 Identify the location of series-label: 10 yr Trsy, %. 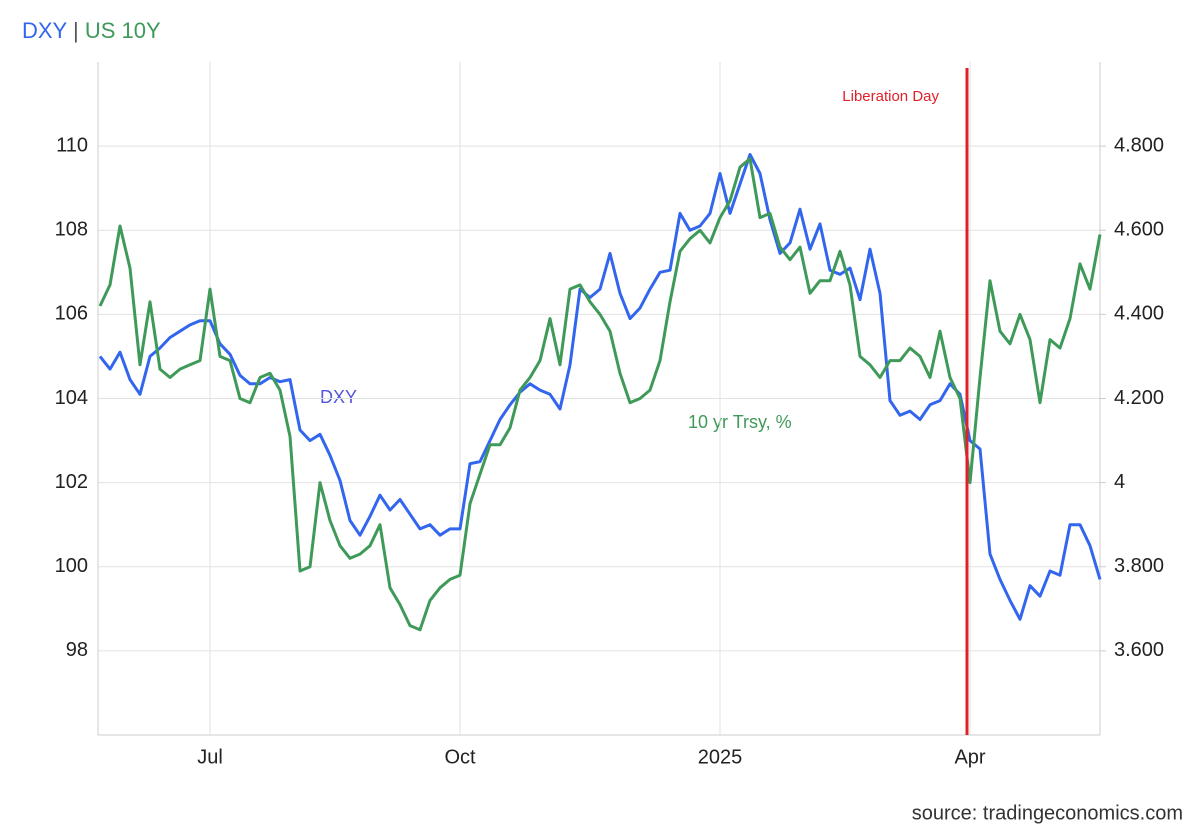
(740, 422).